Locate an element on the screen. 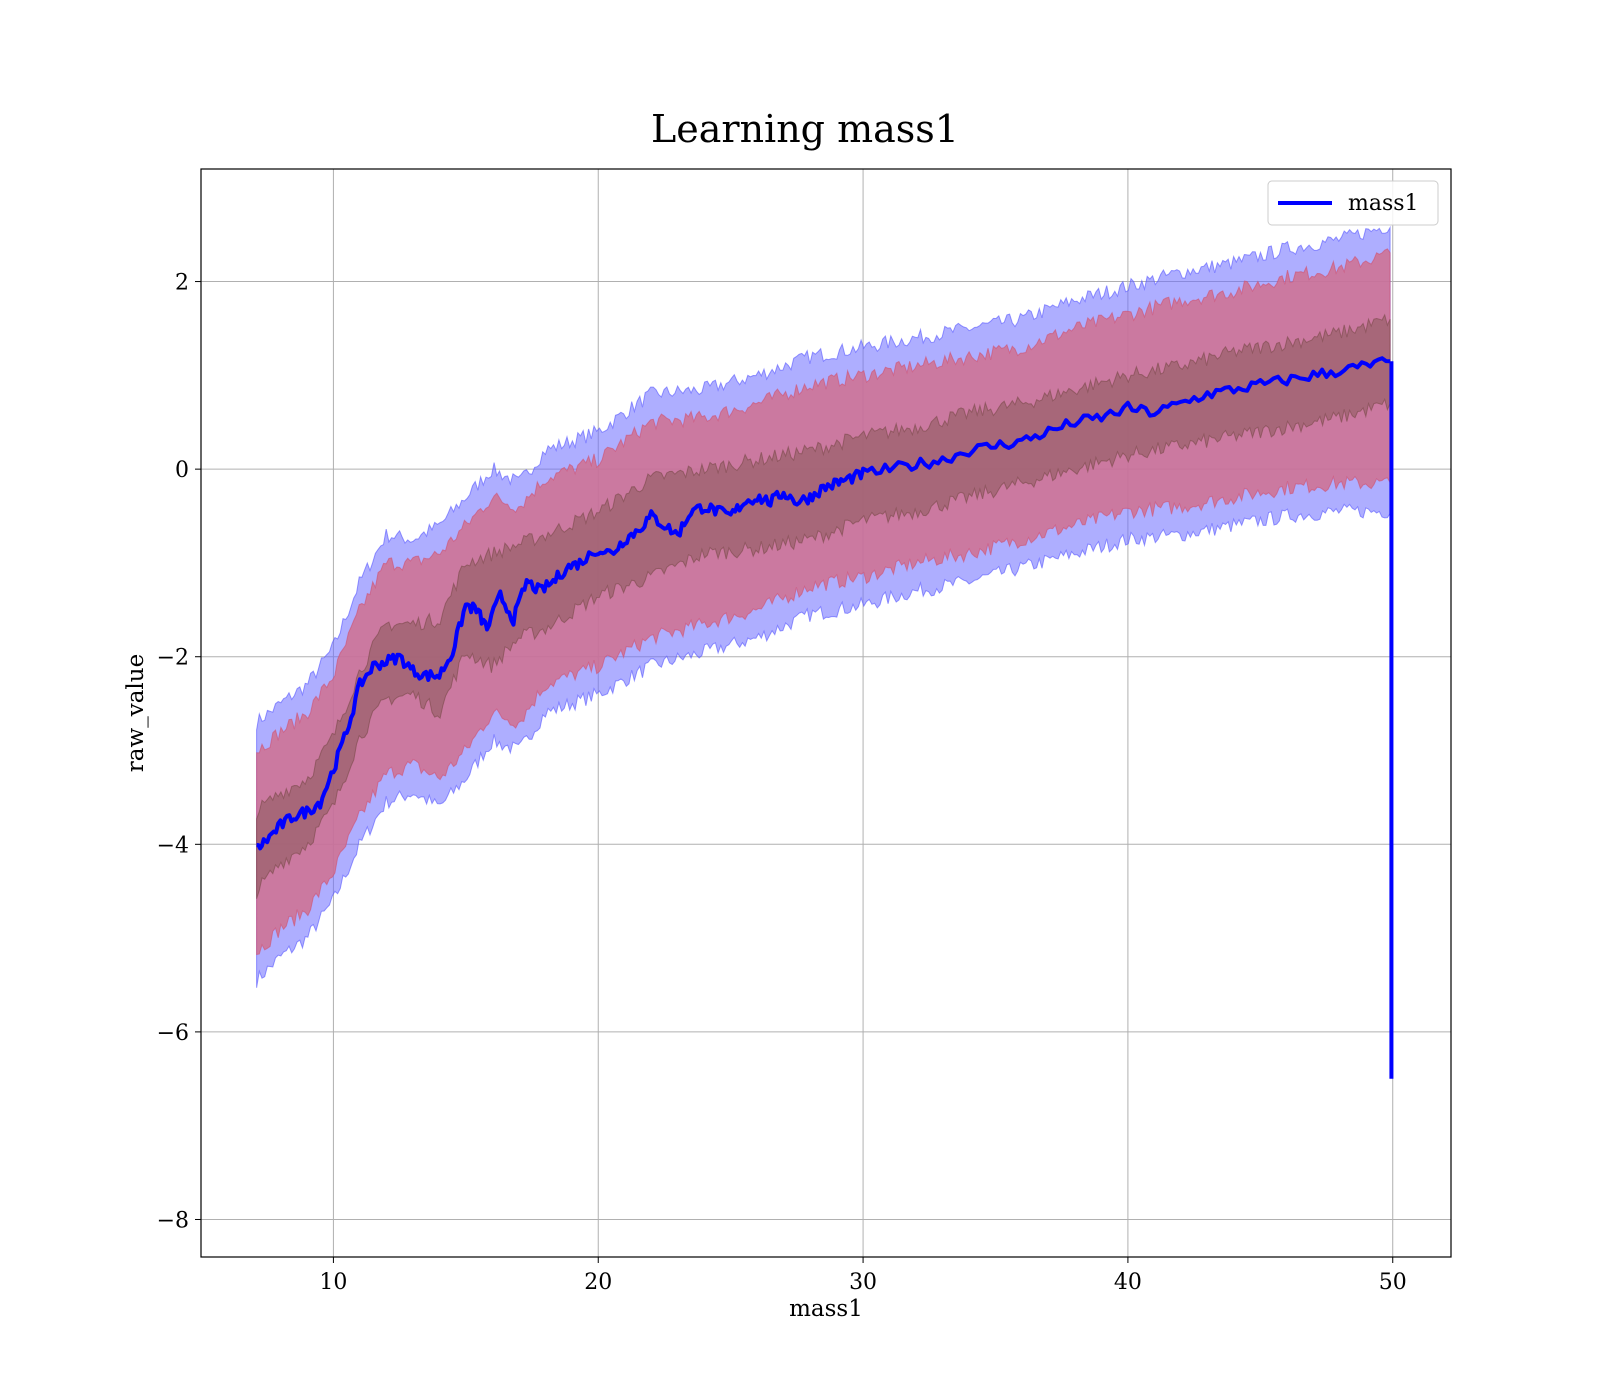 Image resolution: width=1600 pixels, height=1400 pixels. legend: mass1 is located at coordinates (1353, 203).